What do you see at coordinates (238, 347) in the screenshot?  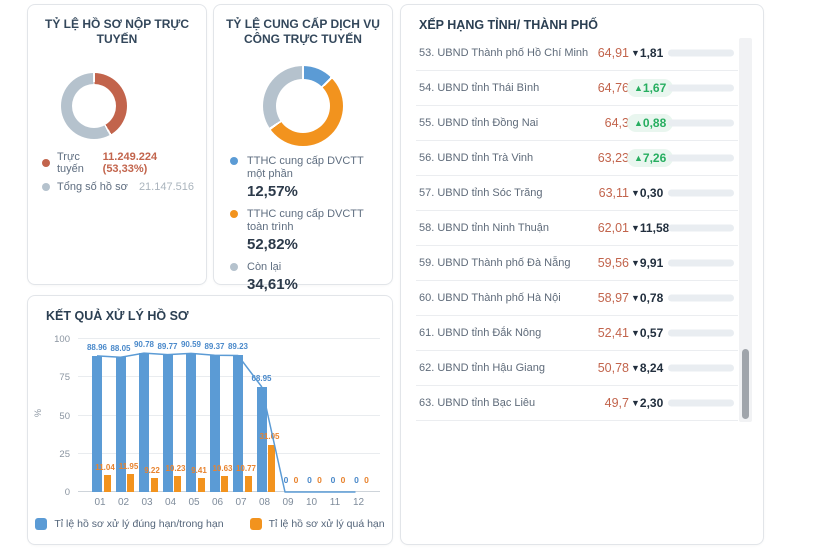 I see `on-time-value-label: 89.23` at bounding box center [238, 347].